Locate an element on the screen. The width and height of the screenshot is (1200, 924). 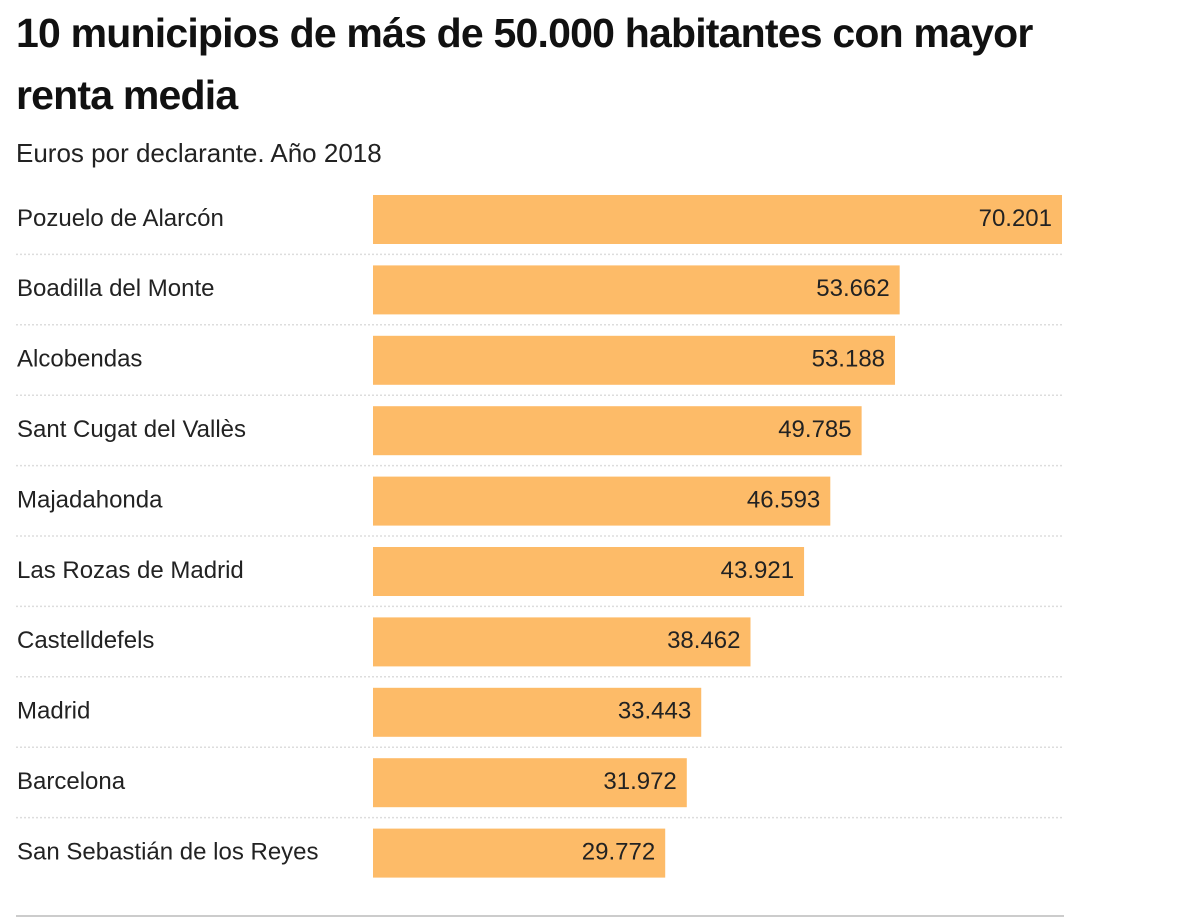
category-label: San Sebastián de los Reyes is located at coordinates (168, 851).